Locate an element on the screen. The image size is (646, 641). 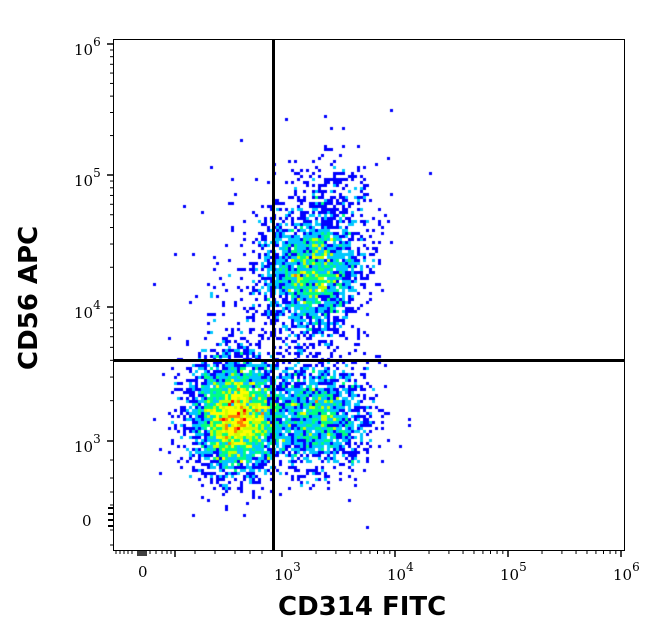
quadrant-gate-vertical is located at coordinates (273, 295).